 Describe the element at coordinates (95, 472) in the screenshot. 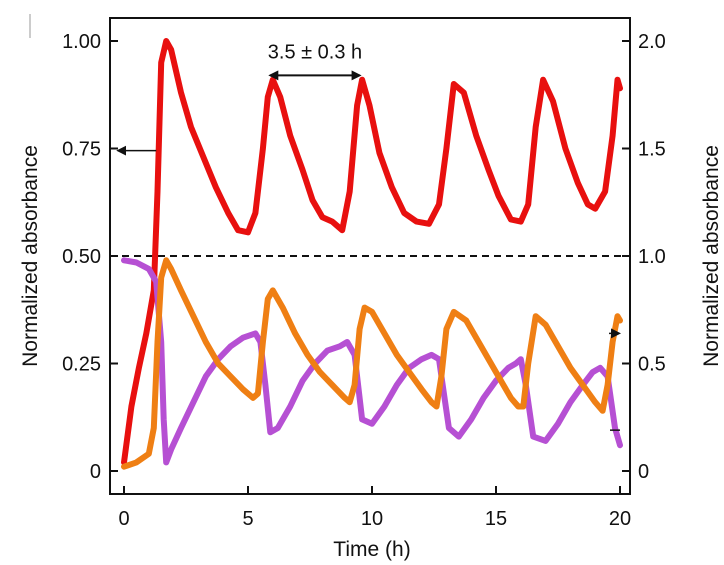

I see `y-left-tick-label: 0` at that location.